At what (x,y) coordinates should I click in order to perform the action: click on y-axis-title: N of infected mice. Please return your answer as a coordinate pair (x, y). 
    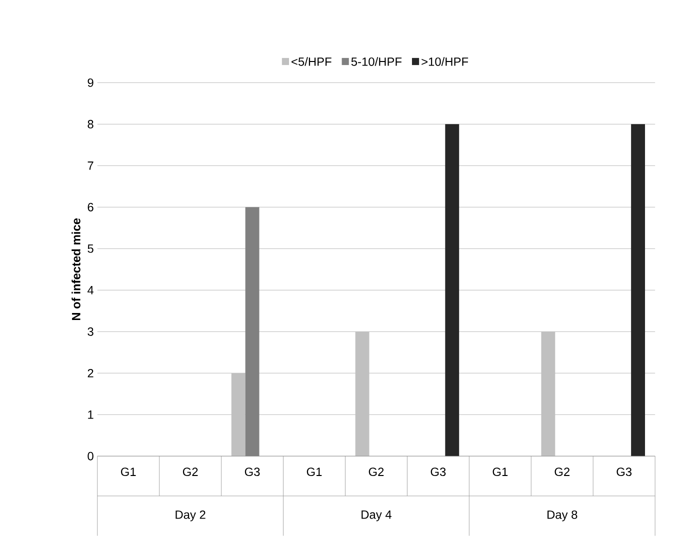
    Looking at the image, I should click on (76, 269).